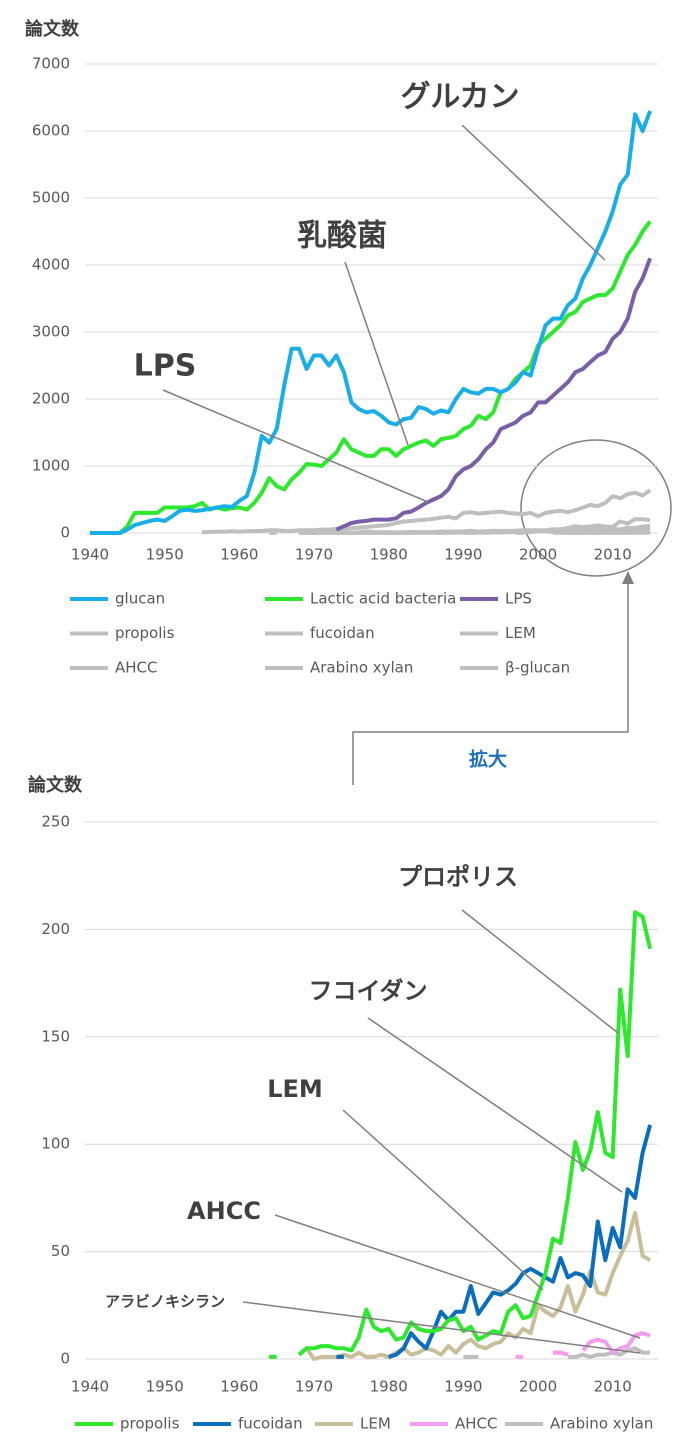 The width and height of the screenshot is (696, 1455). What do you see at coordinates (459, 97) in the screenshot?
I see `annotation: グルカン` at bounding box center [459, 97].